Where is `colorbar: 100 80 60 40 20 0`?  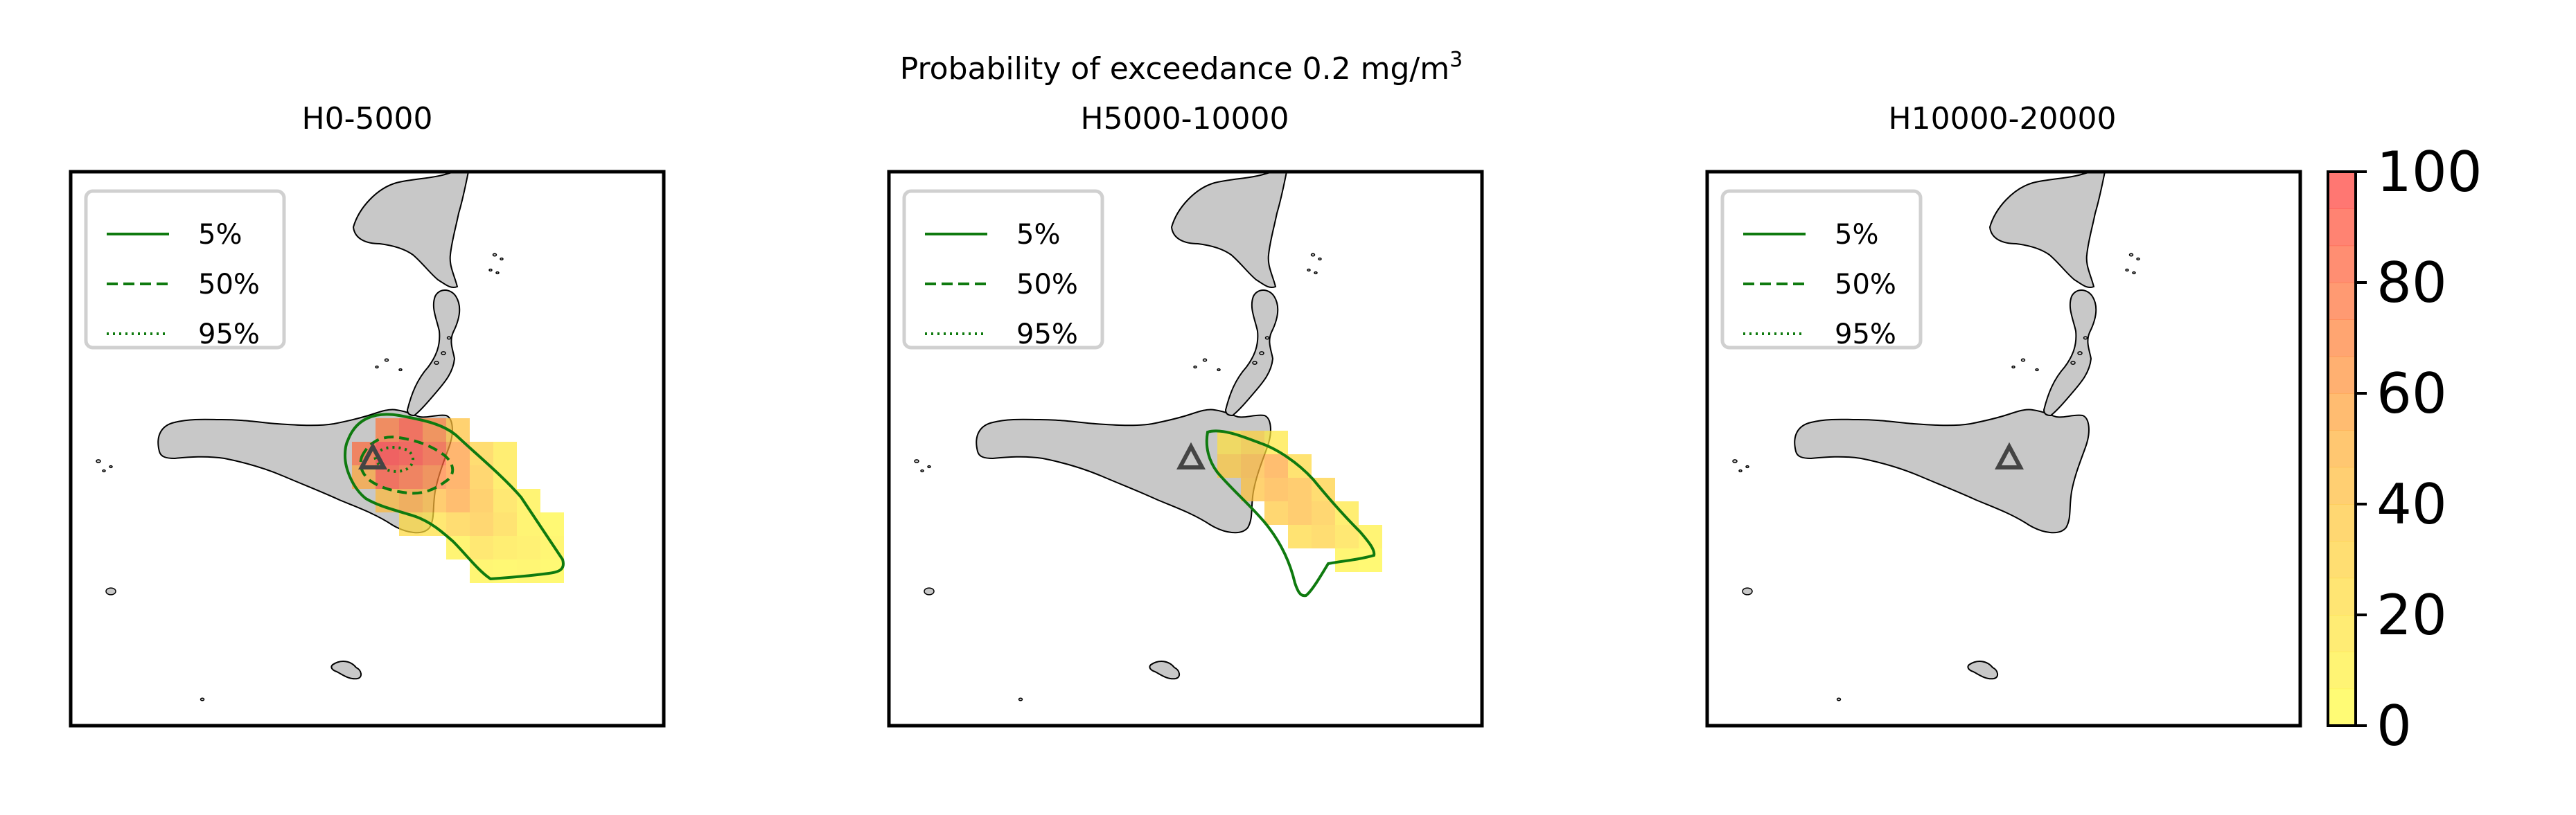 colorbar: 100 80 60 40 20 0 is located at coordinates (2404, 449).